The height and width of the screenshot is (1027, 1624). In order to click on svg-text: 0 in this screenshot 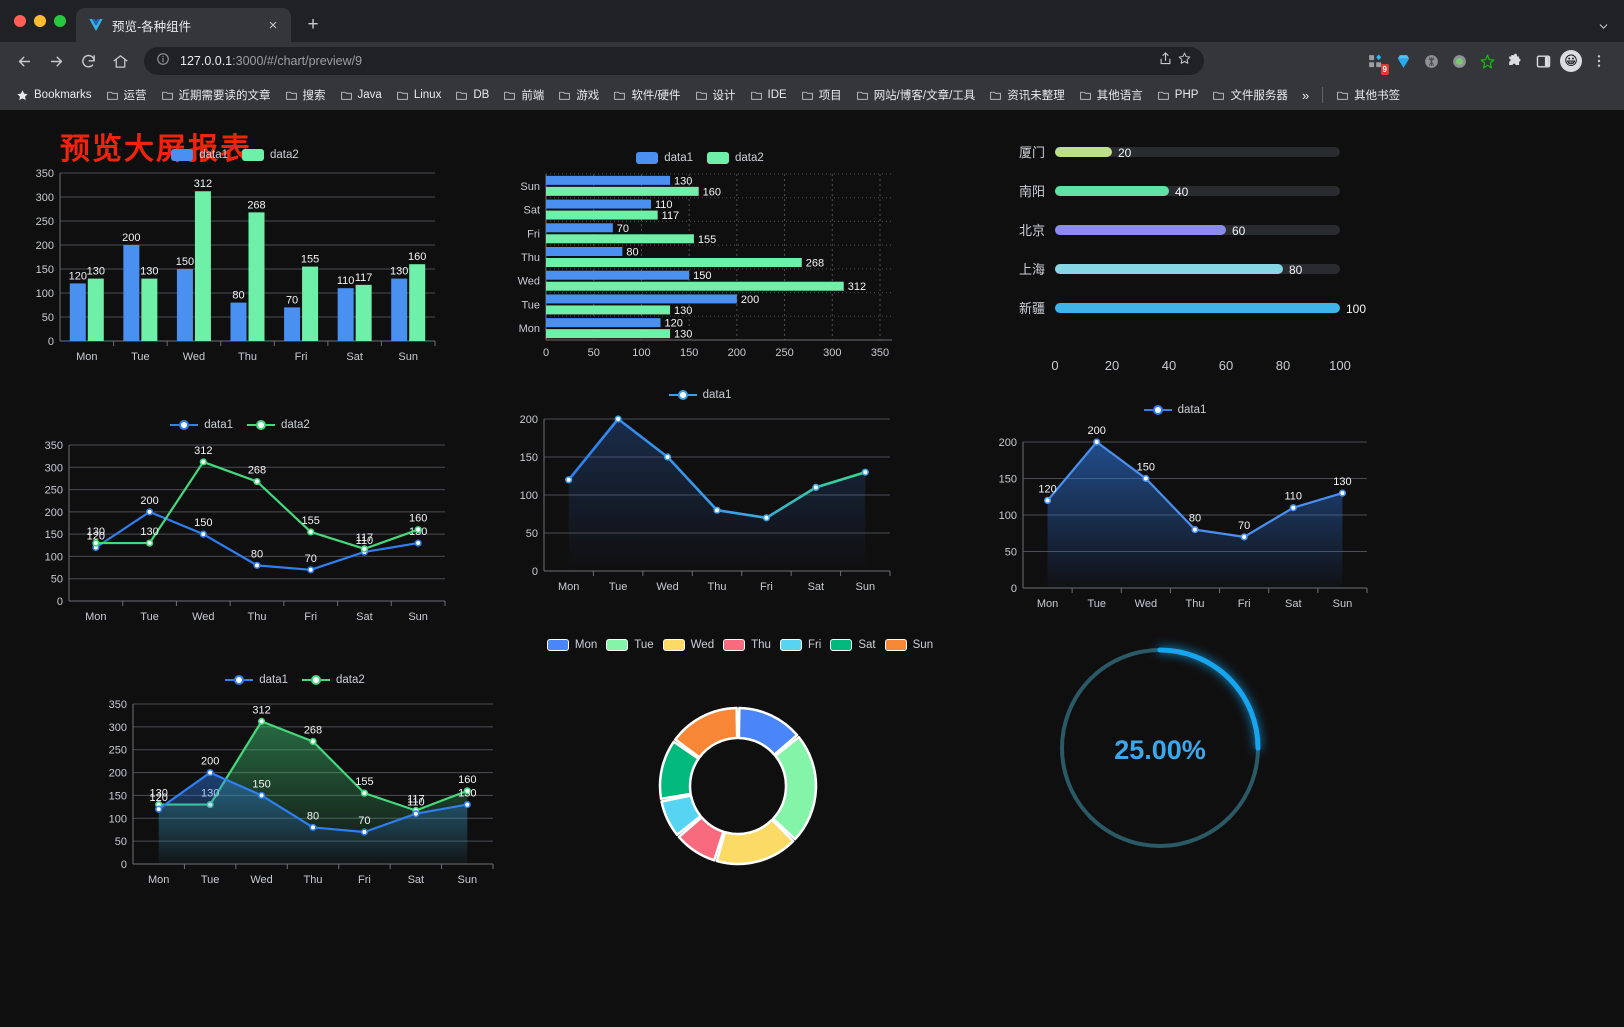, I will do `click(535, 572)`.